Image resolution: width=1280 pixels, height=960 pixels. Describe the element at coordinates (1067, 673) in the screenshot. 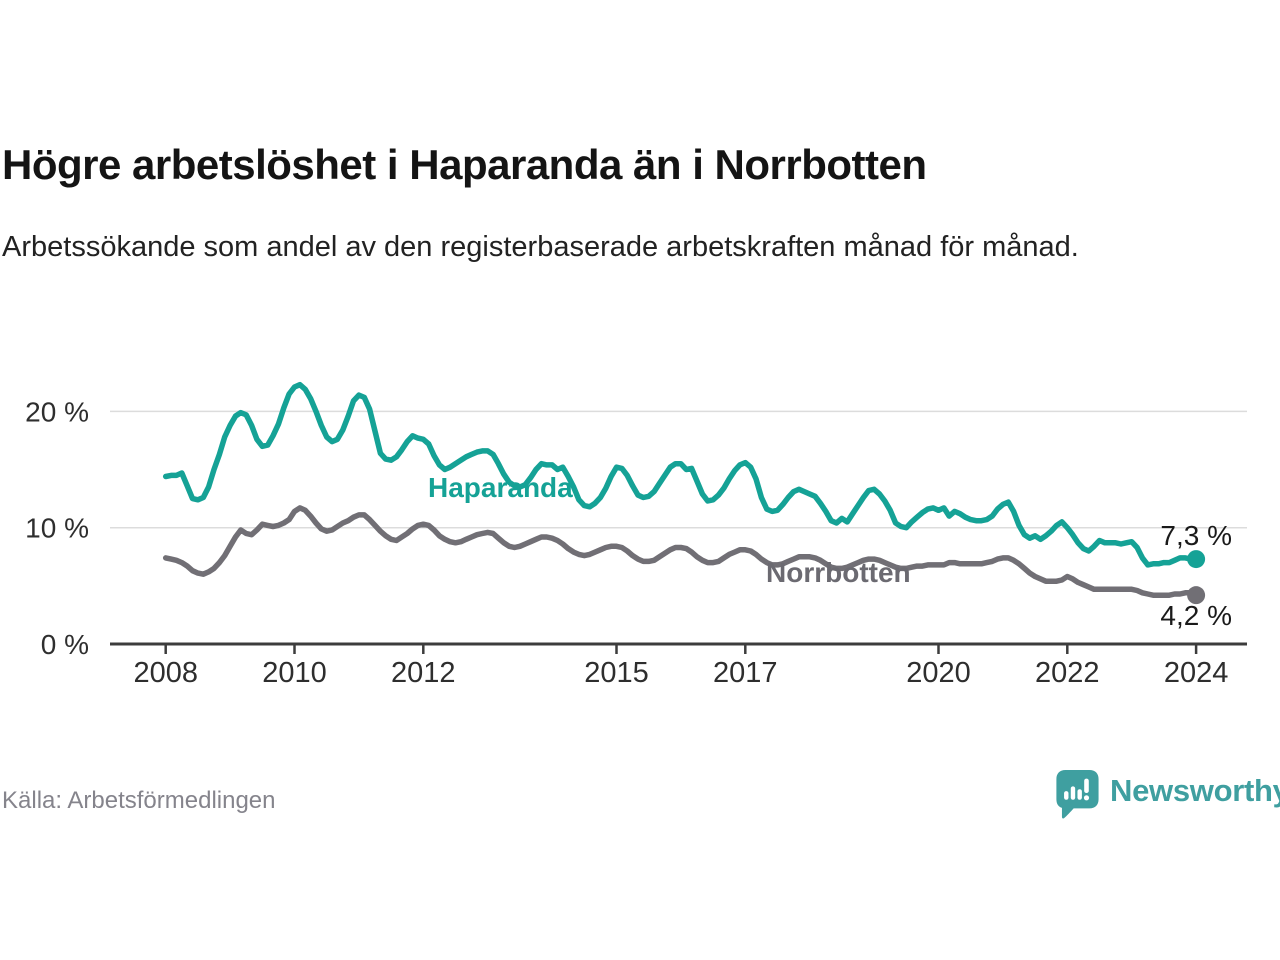

I see `x-axis-label: 2022` at that location.